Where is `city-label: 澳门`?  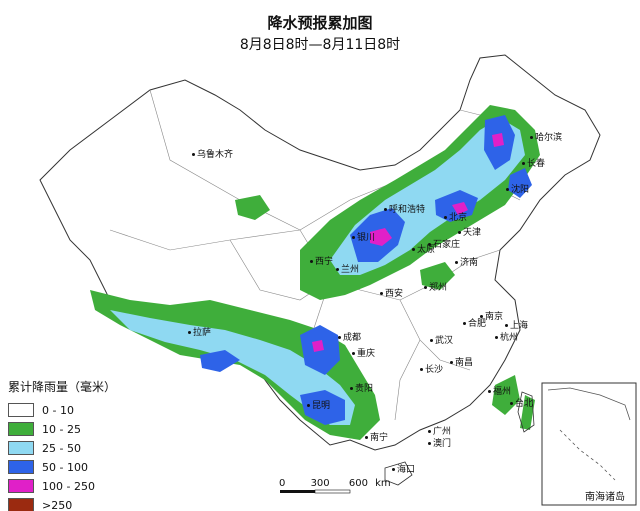 city-label: 澳门 is located at coordinates (439, 442).